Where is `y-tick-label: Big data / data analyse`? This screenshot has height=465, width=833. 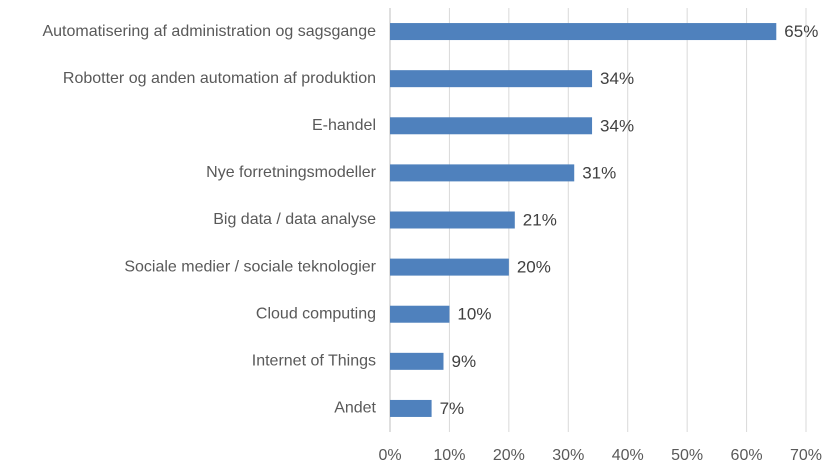
y-tick-label: Big data / data analyse is located at coordinates (294, 219).